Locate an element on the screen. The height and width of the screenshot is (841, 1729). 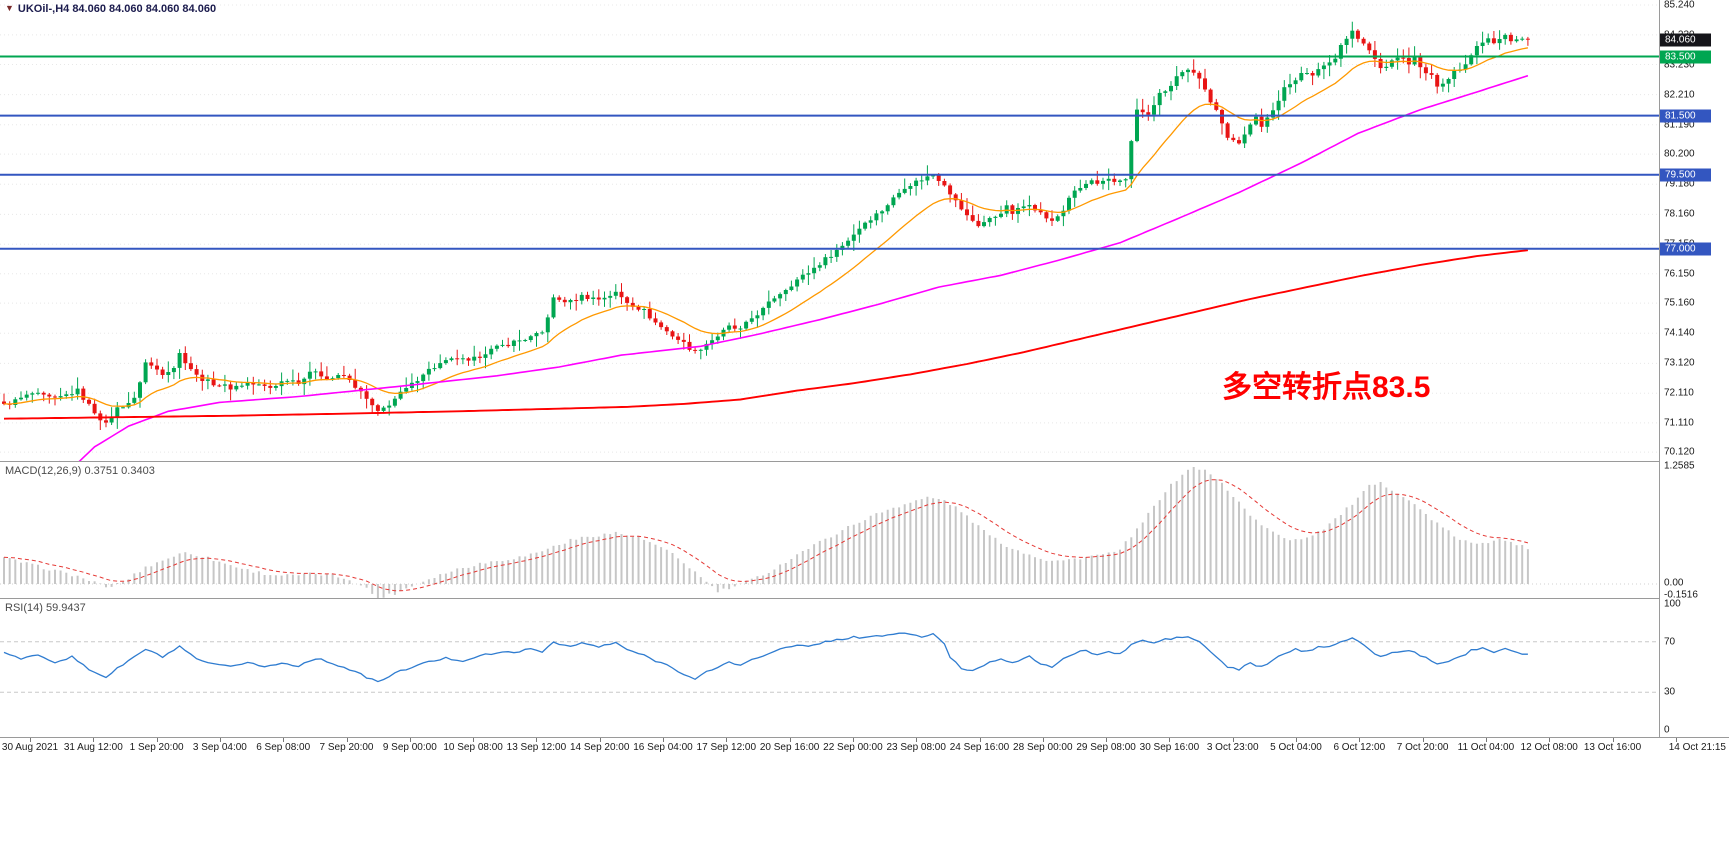
rsi-axis-label: 70 is located at coordinates (1670, 642).